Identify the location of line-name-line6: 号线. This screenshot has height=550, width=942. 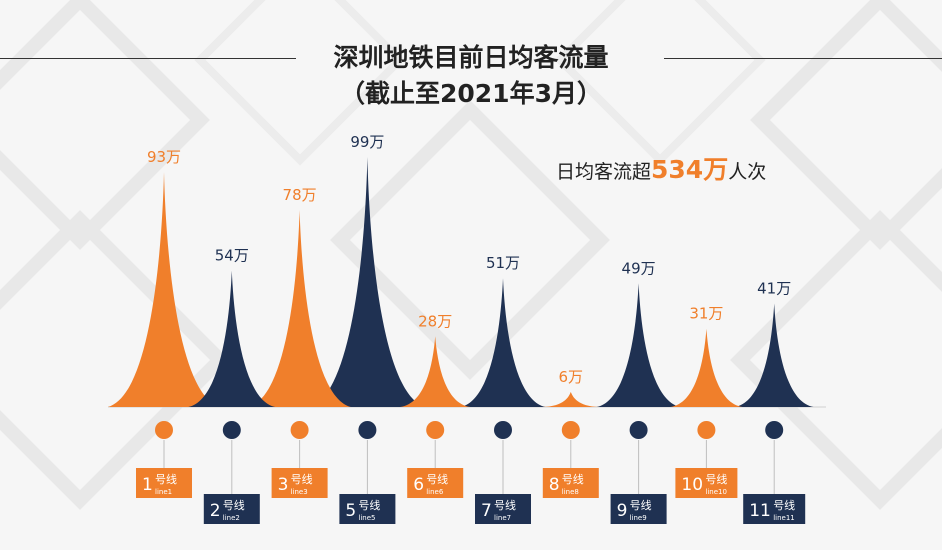
(437, 479).